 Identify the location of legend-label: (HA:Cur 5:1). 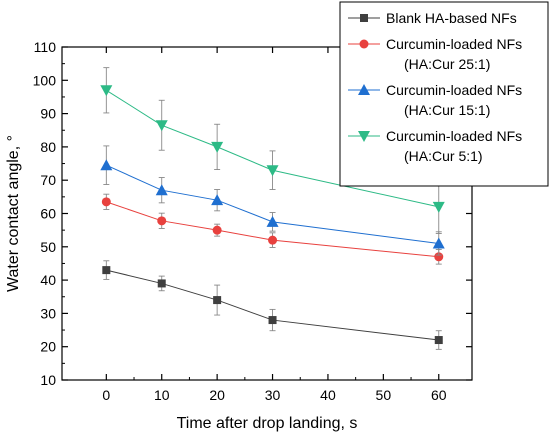
(443, 156).